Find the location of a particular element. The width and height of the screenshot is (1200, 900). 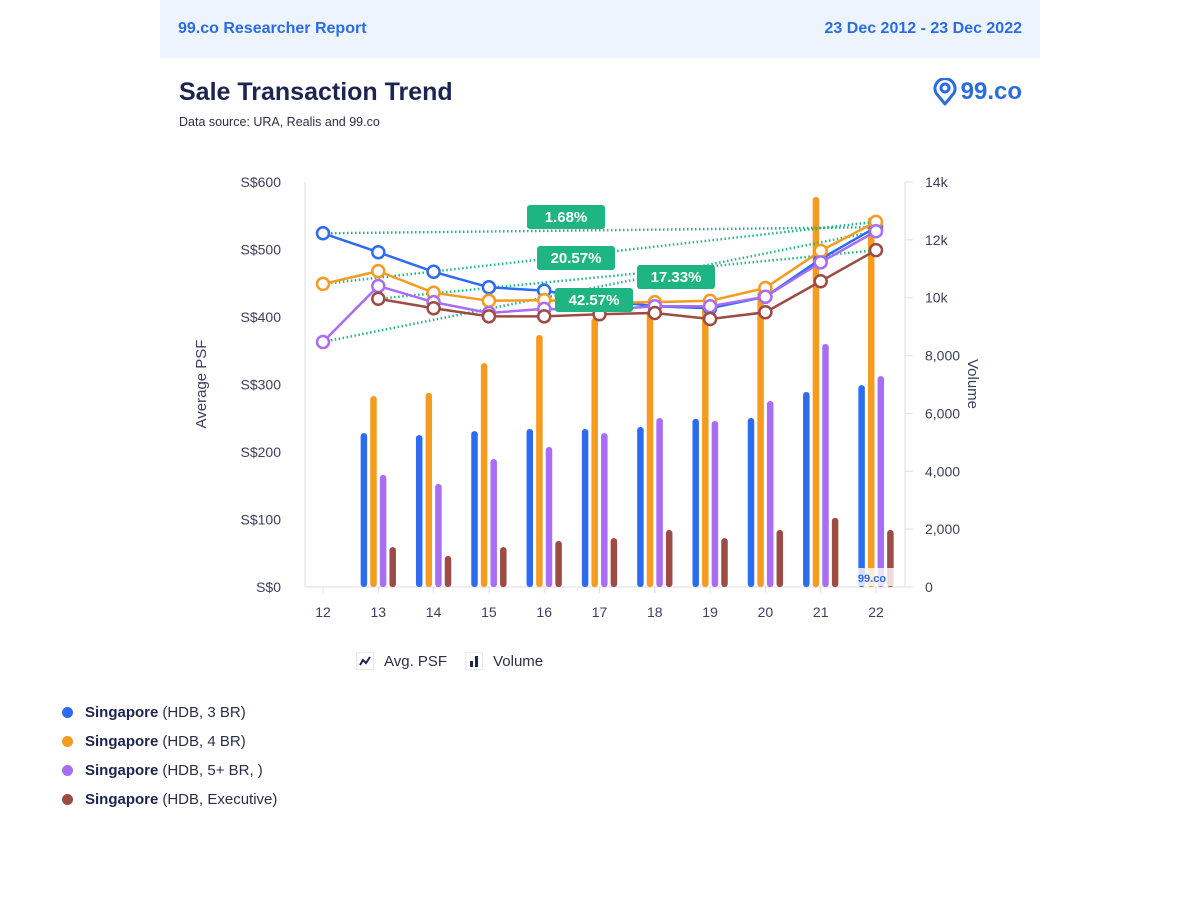

trend-label: 20.57% is located at coordinates (576, 258).